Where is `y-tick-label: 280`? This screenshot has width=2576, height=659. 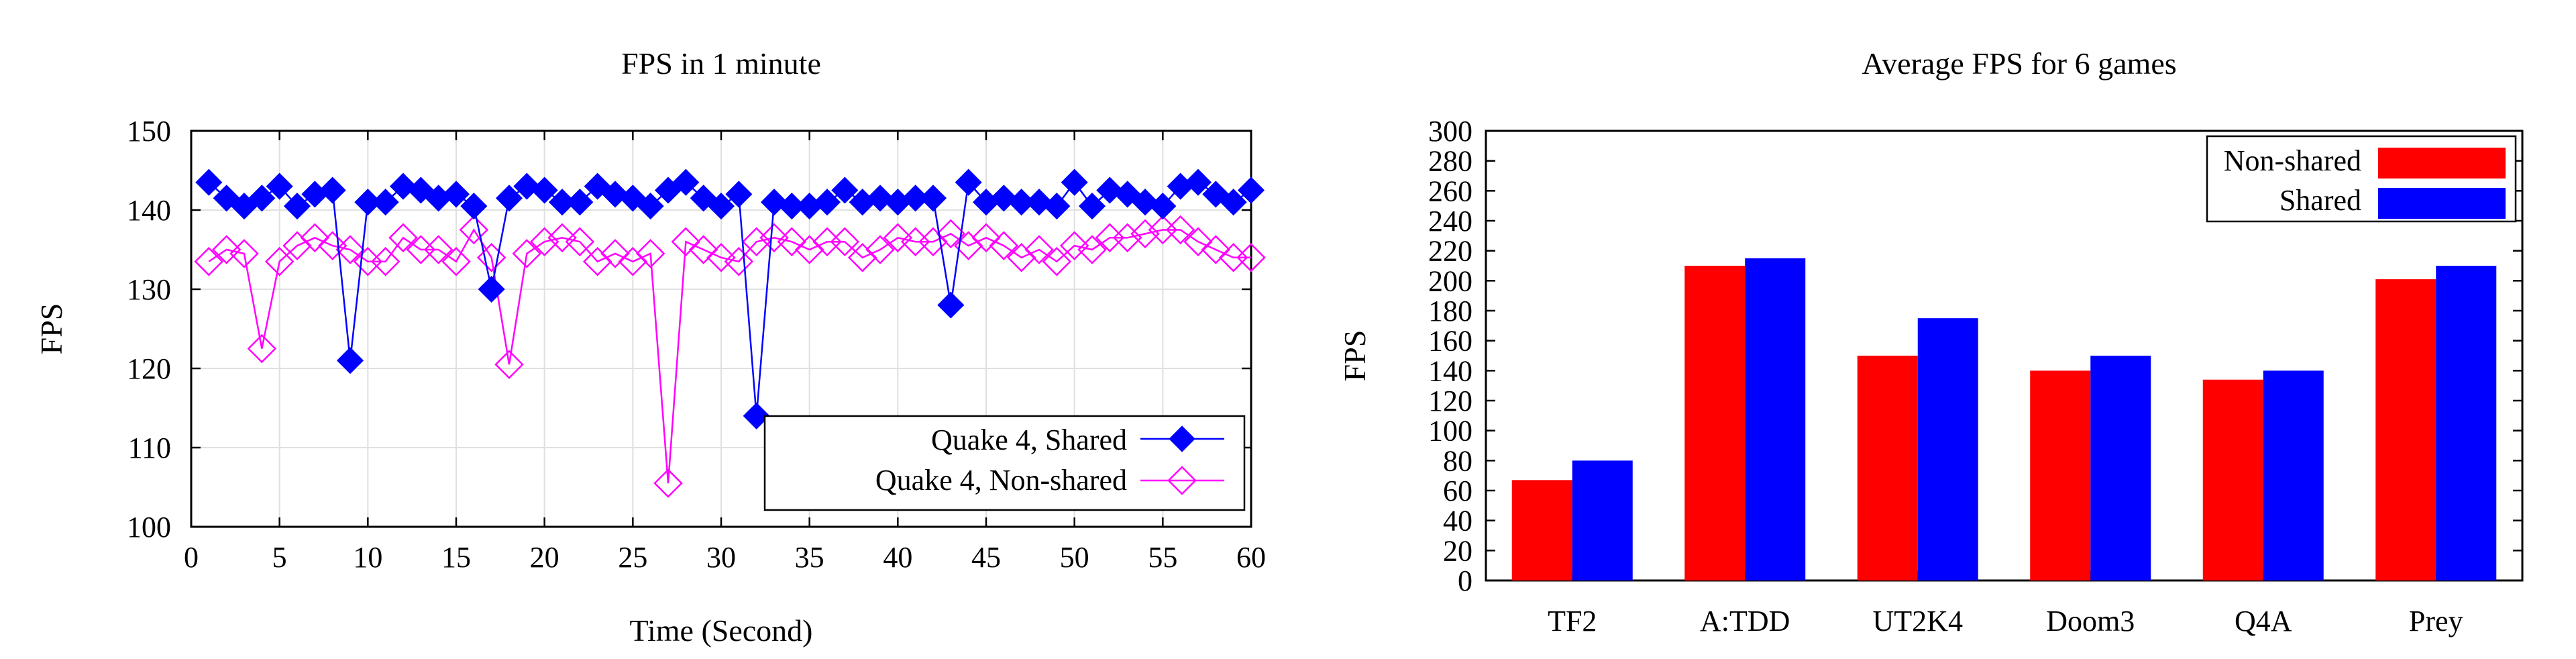 y-tick-label: 280 is located at coordinates (1450, 161).